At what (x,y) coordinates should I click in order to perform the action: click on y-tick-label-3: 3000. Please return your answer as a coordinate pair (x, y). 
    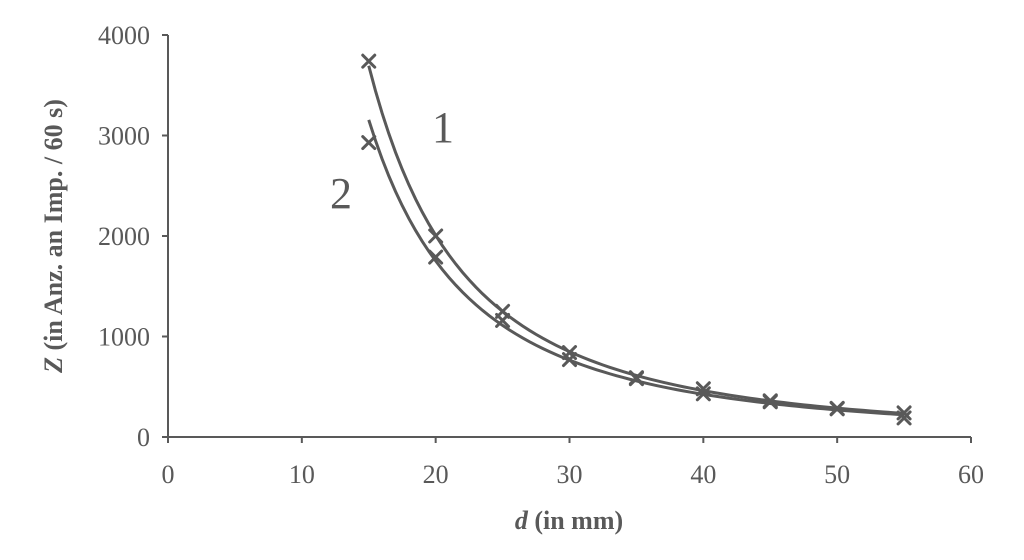
    Looking at the image, I should click on (124, 136).